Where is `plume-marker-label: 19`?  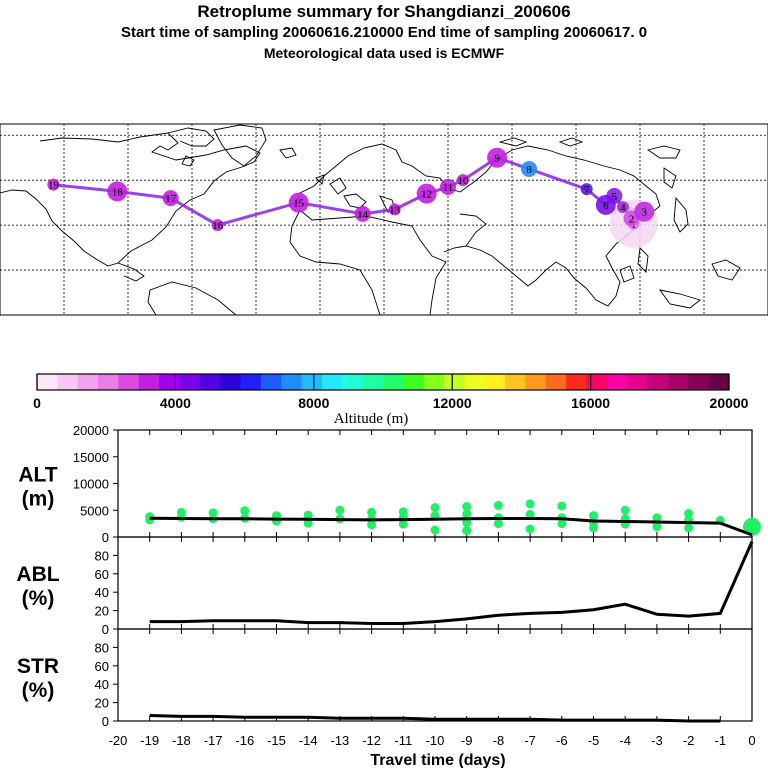 plume-marker-label: 19 is located at coordinates (54, 186).